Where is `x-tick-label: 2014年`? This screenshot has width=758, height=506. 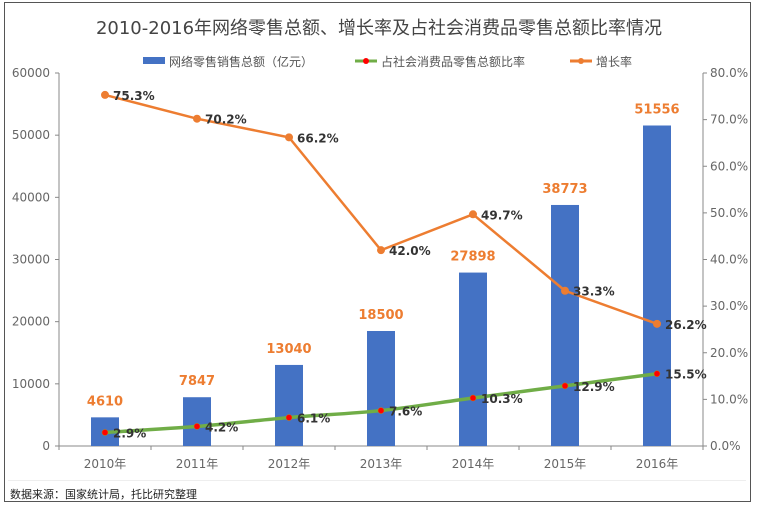 x-tick-label: 2014年 is located at coordinates (473, 464).